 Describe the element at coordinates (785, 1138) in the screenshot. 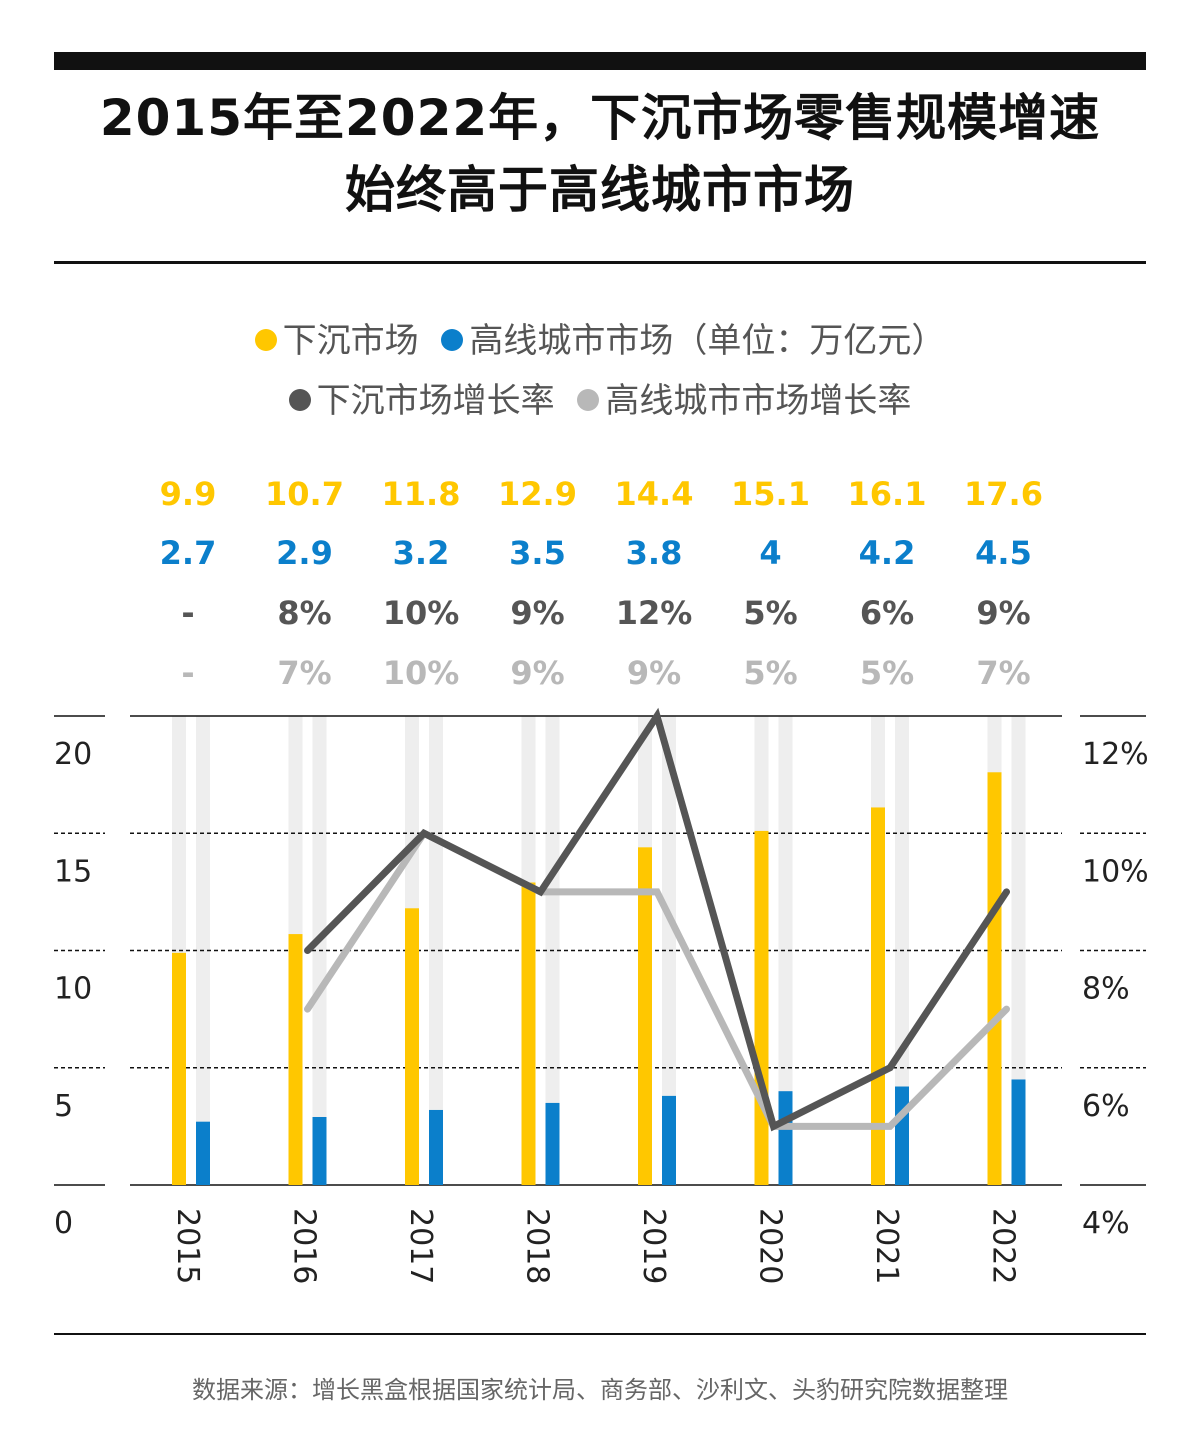

I see `bar-tier-city-2020` at that location.